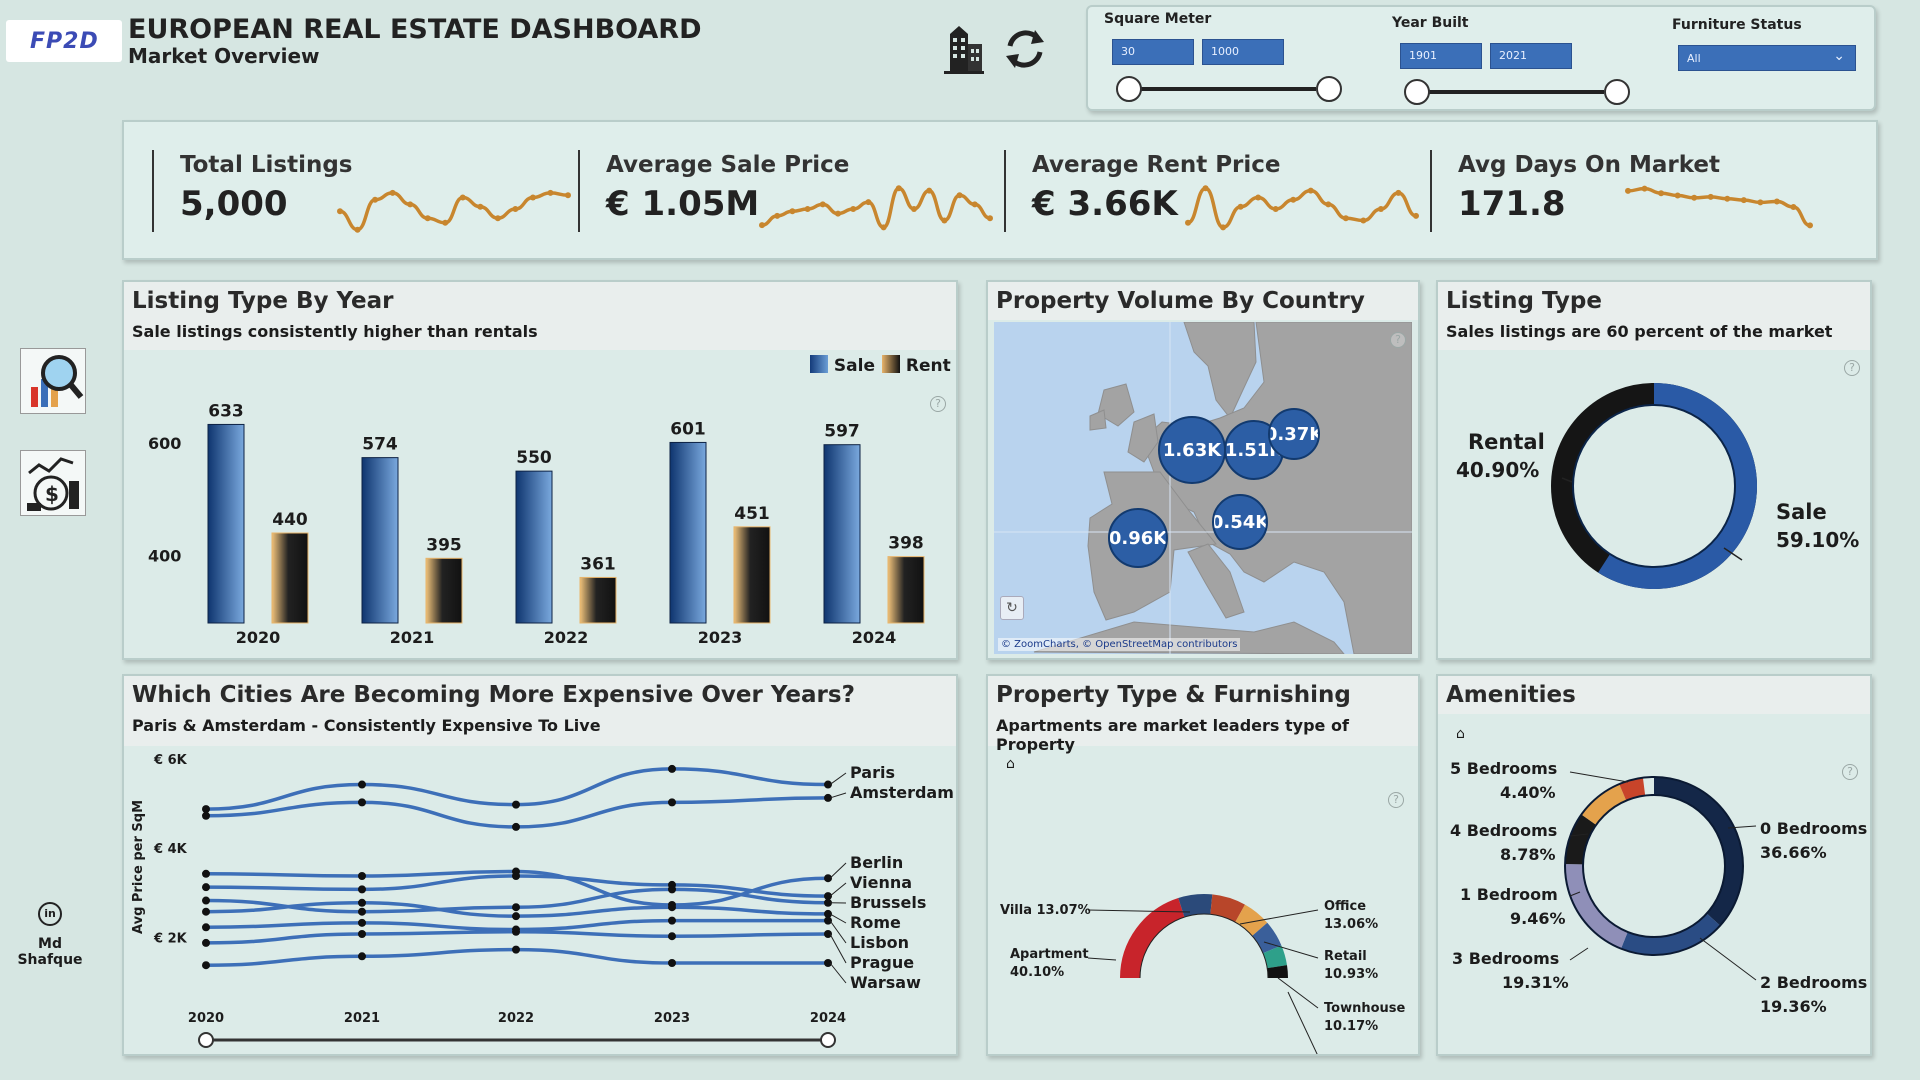 This screenshot has width=1920, height=1080. I want to click on donut-inner-edge, so click(1654, 866).